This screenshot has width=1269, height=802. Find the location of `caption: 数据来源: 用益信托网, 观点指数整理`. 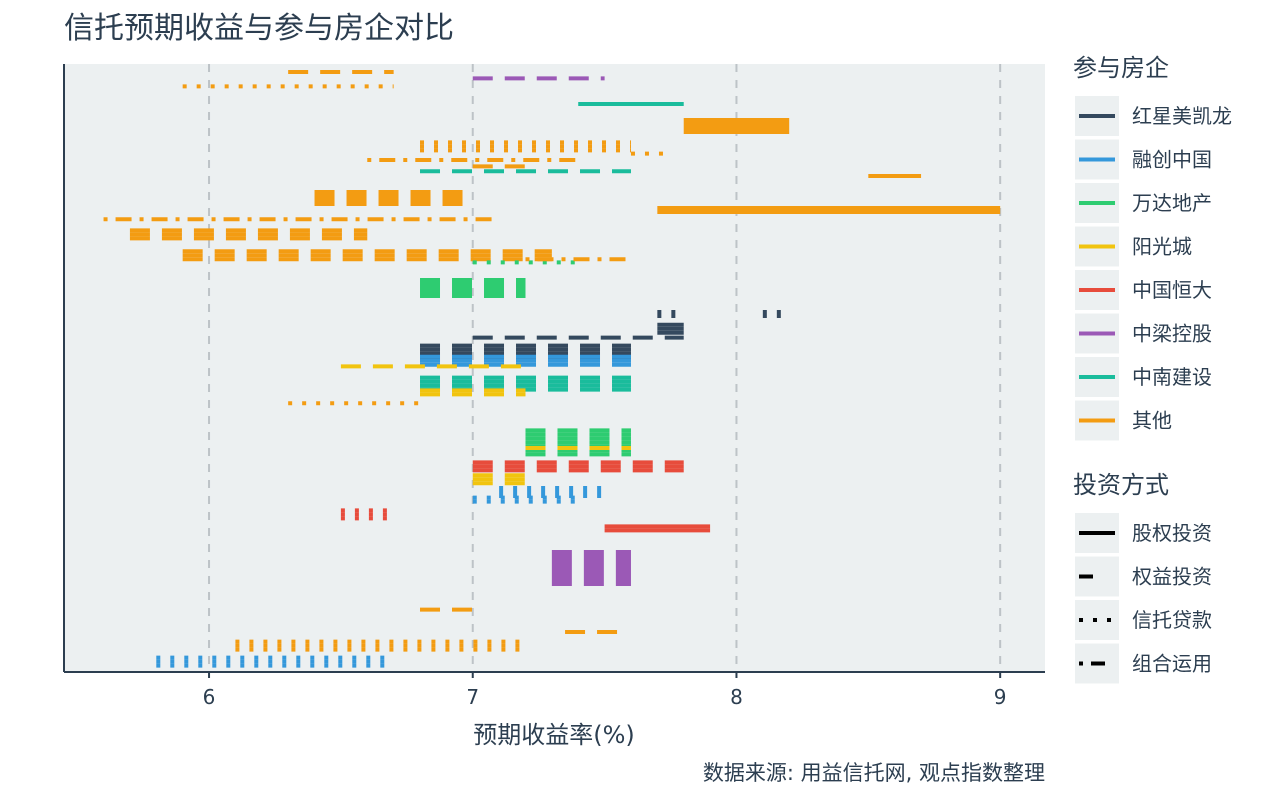

caption: 数据来源: 用益信托网, 观点指数整理 is located at coordinates (874, 773).